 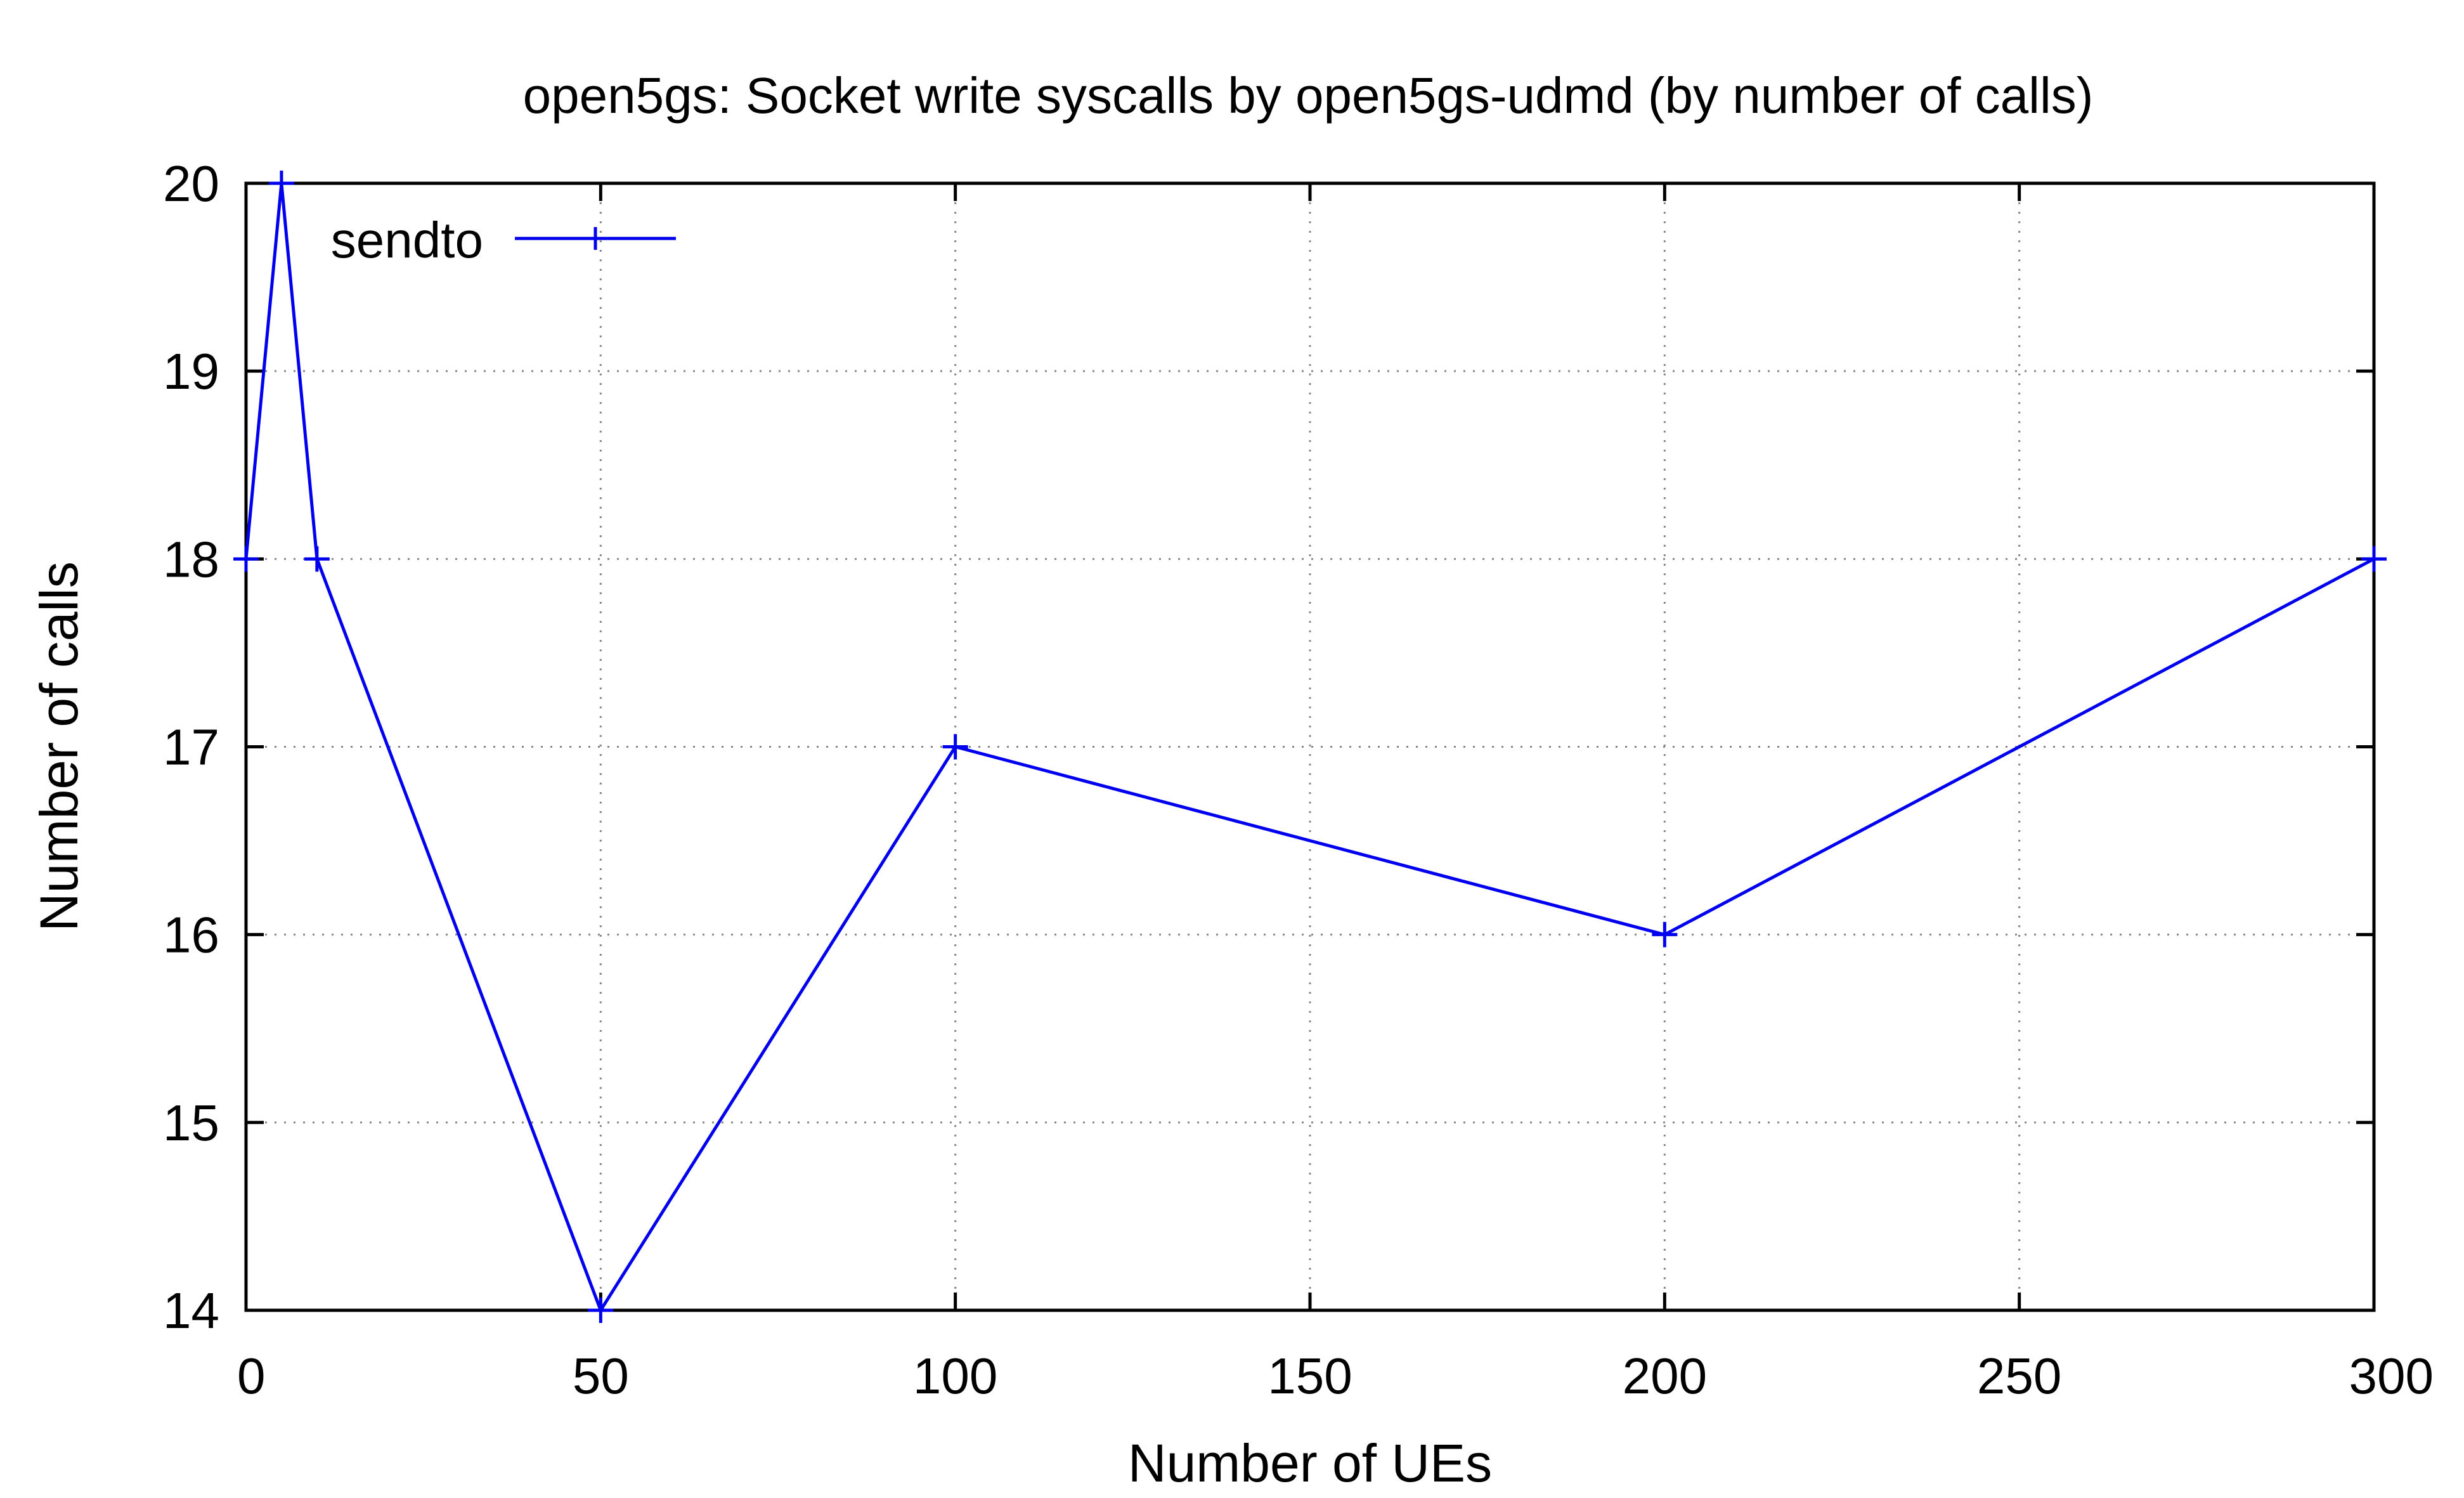 I want to click on y-axis-label: Number of calls, so click(x=59, y=746).